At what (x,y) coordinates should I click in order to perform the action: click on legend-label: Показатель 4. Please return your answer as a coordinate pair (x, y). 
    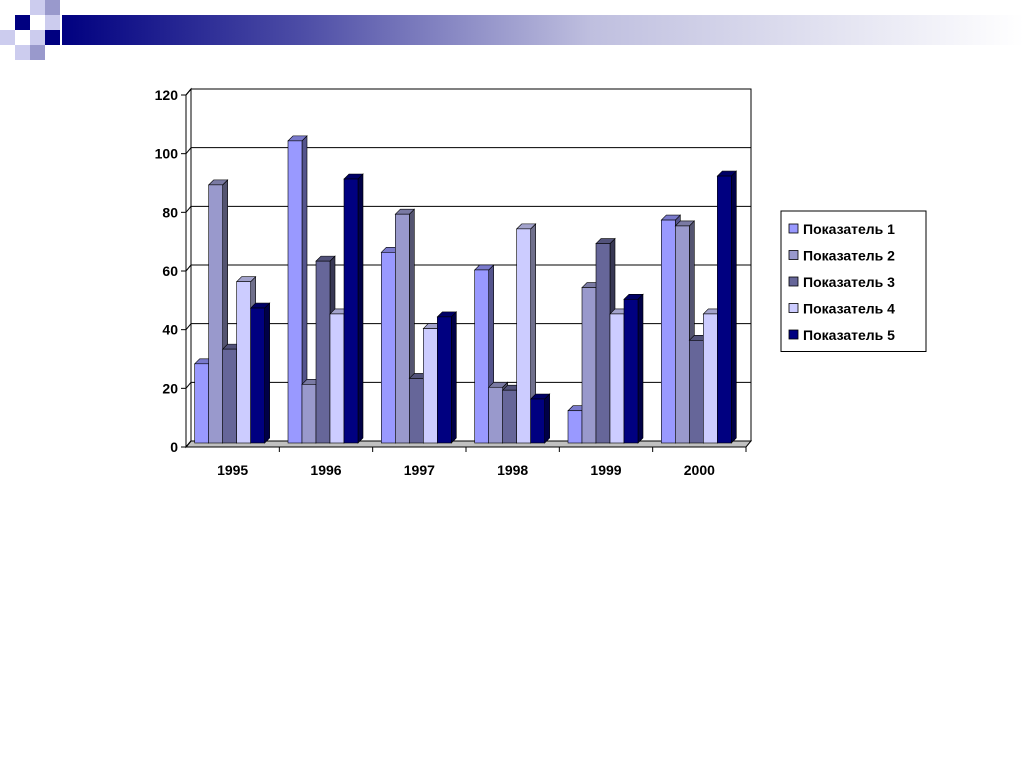
    Looking at the image, I should click on (849, 309).